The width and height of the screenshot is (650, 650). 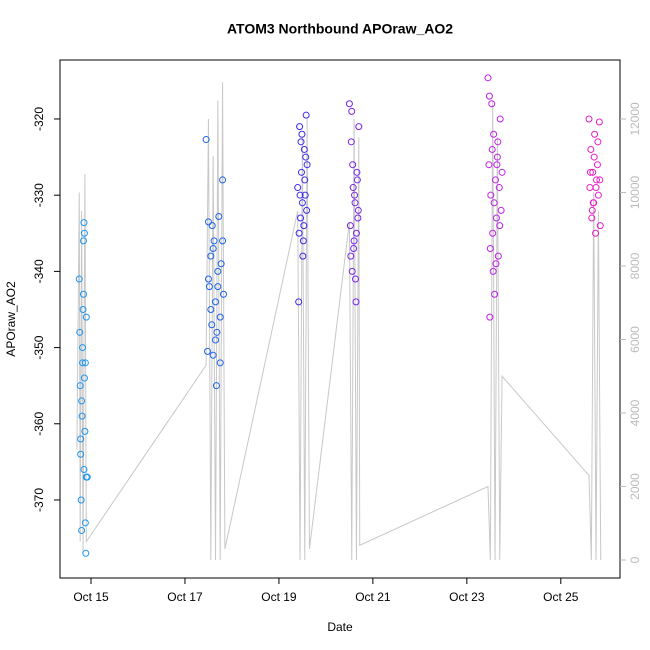 I want to click on y2-tick-label: 10000, so click(x=635, y=192).